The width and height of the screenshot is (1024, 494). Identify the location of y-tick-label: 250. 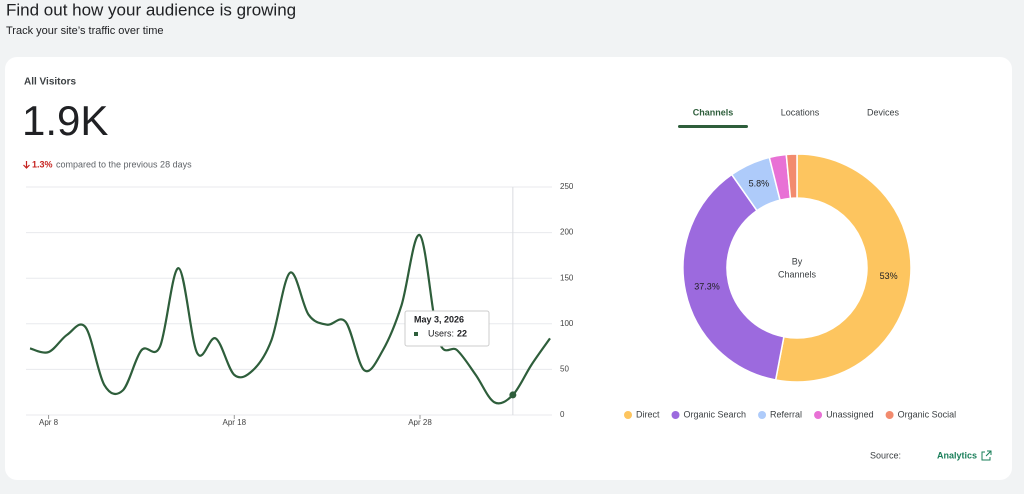
(567, 186).